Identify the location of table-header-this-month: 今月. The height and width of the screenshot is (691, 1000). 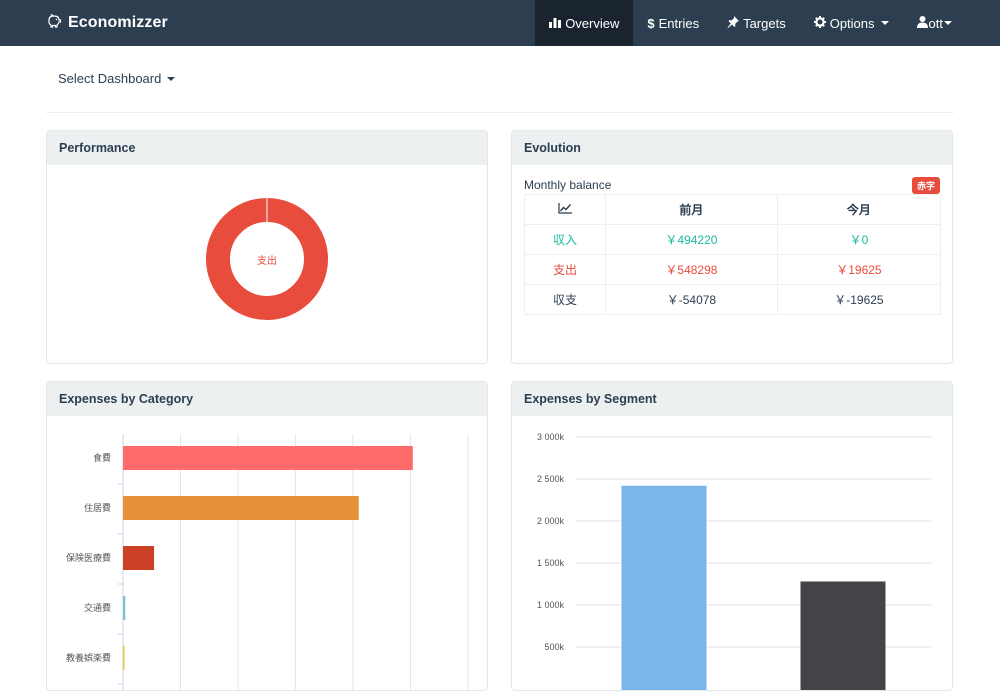
(859, 209).